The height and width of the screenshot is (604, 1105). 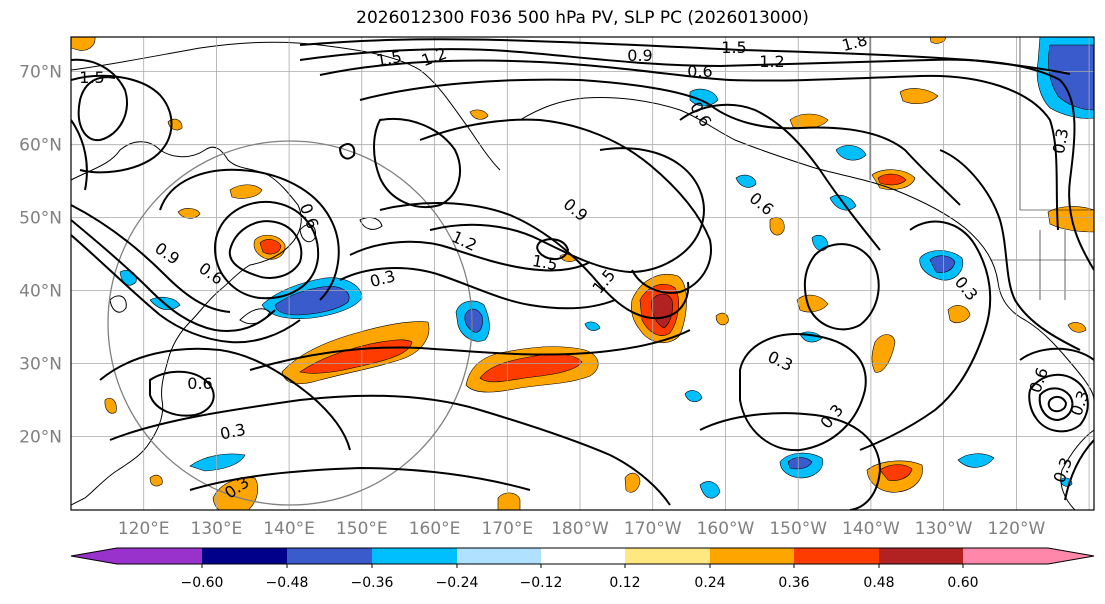 What do you see at coordinates (94, 556) in the screenshot?
I see `colorbar-extend-left` at bounding box center [94, 556].